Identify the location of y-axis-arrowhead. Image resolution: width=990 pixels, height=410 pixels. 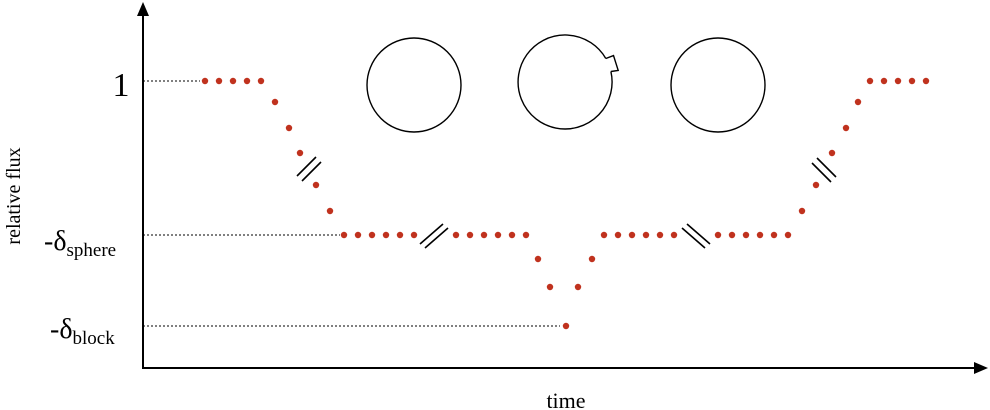
(143, 9).